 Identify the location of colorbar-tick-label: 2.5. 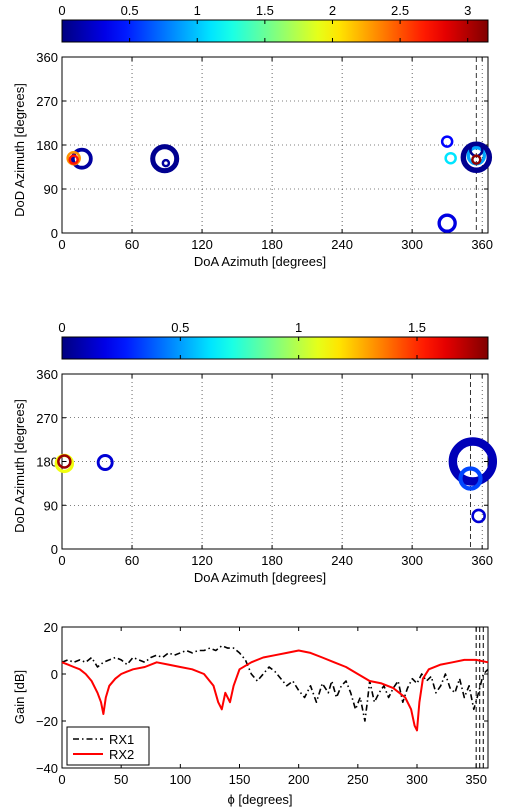
(400, 10).